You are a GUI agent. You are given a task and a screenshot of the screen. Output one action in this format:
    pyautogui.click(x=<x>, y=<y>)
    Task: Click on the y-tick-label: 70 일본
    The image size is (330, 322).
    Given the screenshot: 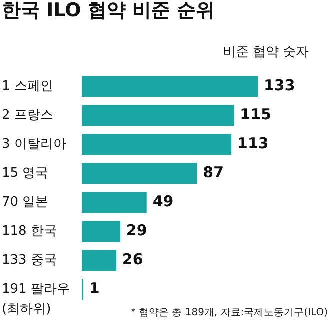 What is the action you would take?
    pyautogui.click(x=25, y=202)
    